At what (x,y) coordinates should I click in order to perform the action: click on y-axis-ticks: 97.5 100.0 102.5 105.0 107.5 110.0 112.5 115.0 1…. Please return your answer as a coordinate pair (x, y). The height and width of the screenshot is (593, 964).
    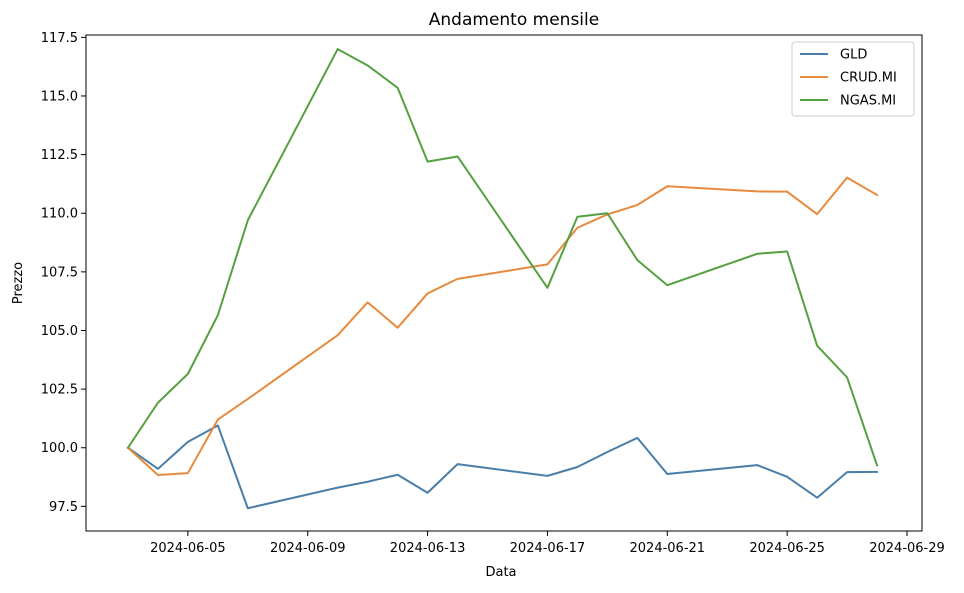
    Looking at the image, I should click on (63, 273).